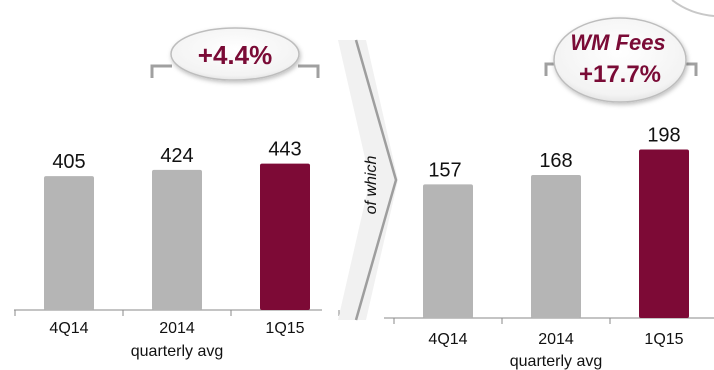 The image size is (714, 370). I want to click on left-callout-bubble, so click(235, 54).